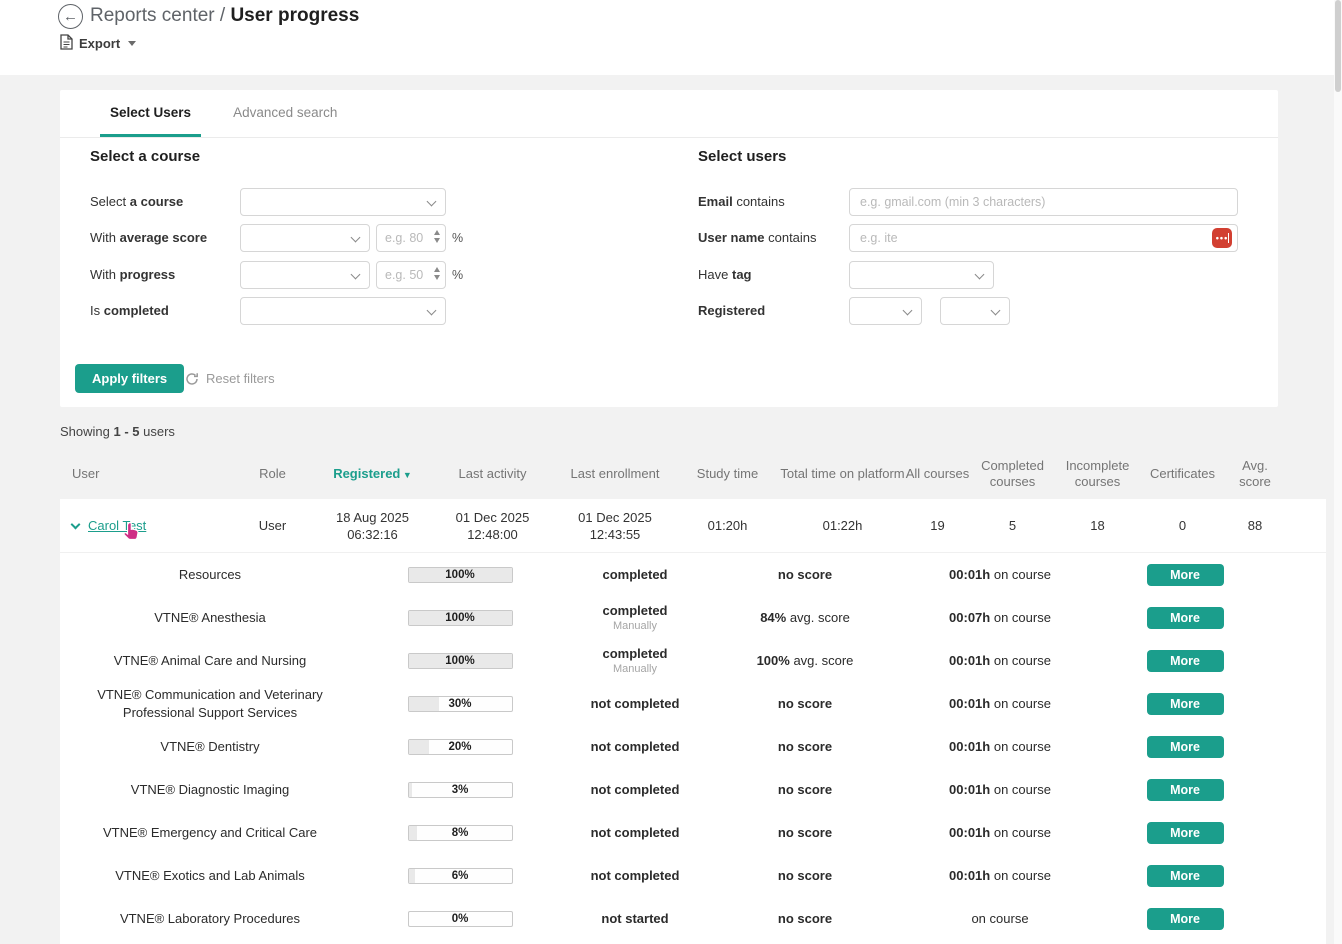  Describe the element at coordinates (1012, 473) in the screenshot. I see `column-header-completed-courses: Completed courses` at that location.